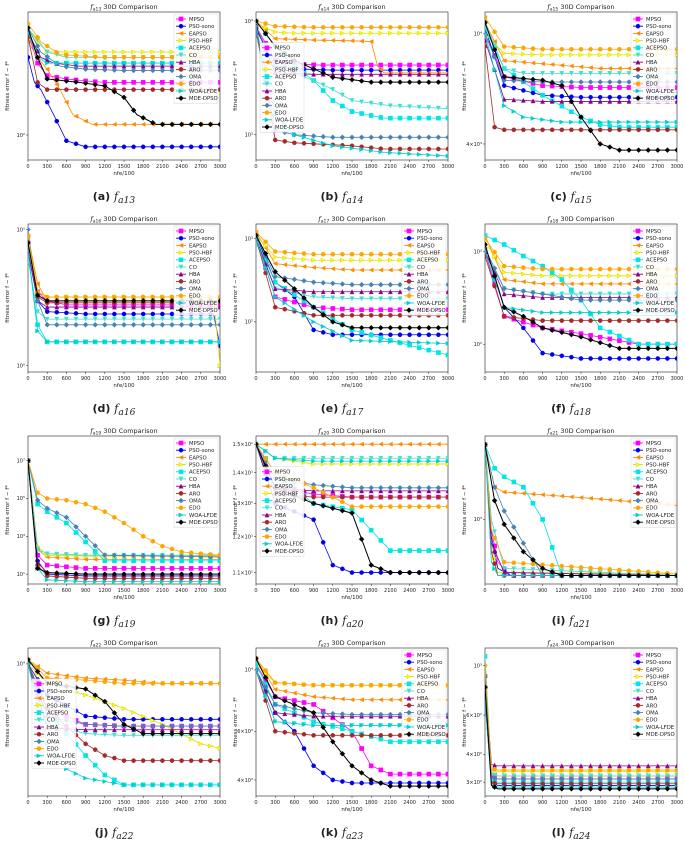 Image resolution: width=685 pixels, height=849 pixels. Describe the element at coordinates (275, 803) in the screenshot. I see `x-tick-label: 300` at that location.